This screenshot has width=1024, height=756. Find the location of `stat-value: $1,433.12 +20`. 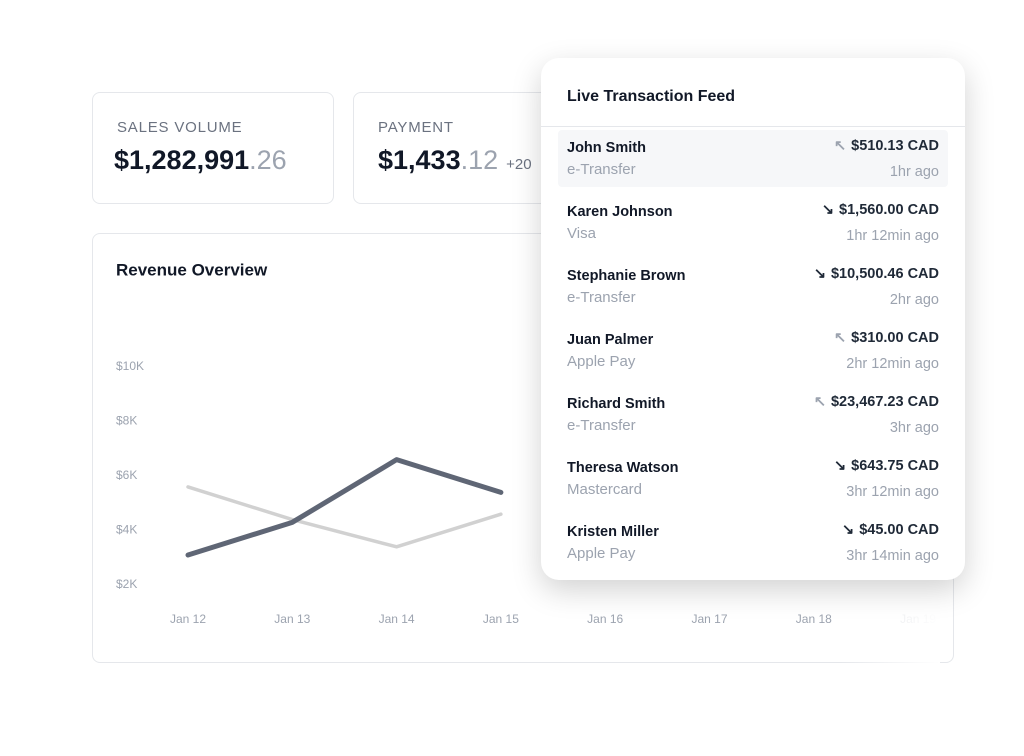

stat-value: $1,433.12 +20 is located at coordinates (455, 160).